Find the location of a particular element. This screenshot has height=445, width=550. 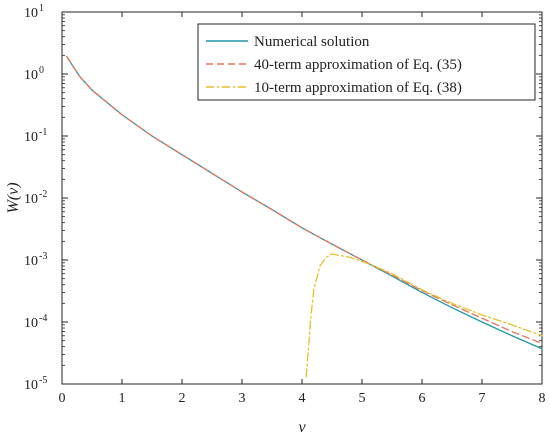

legend-box is located at coordinates (366, 62).